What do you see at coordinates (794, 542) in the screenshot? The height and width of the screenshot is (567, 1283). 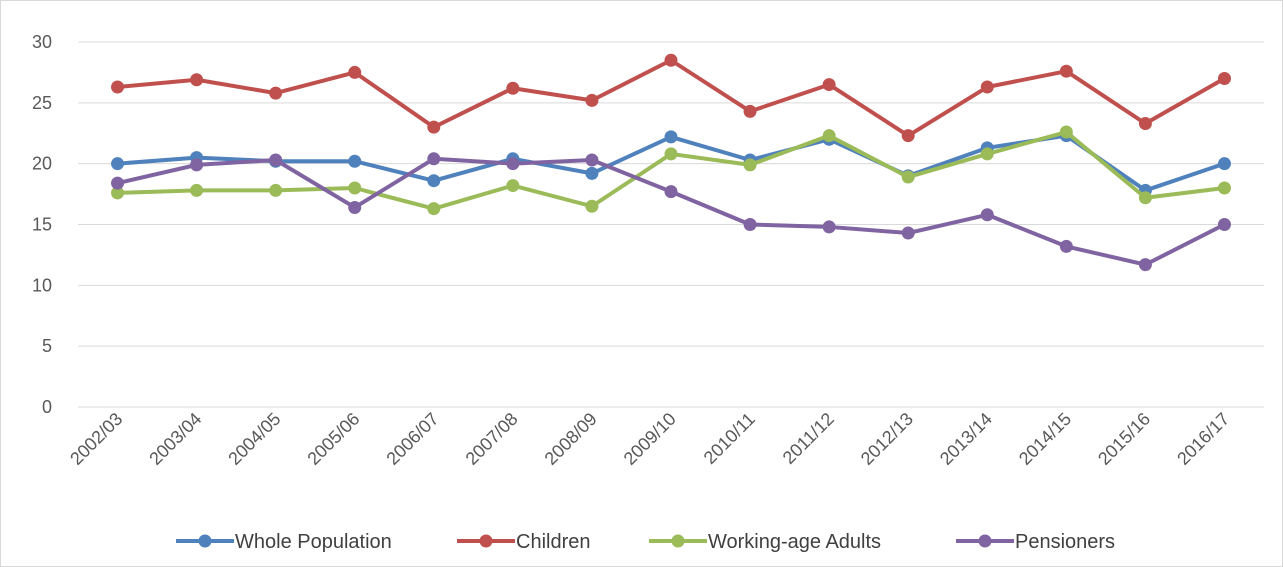 I see `legend-label: Working-age Adults` at bounding box center [794, 542].